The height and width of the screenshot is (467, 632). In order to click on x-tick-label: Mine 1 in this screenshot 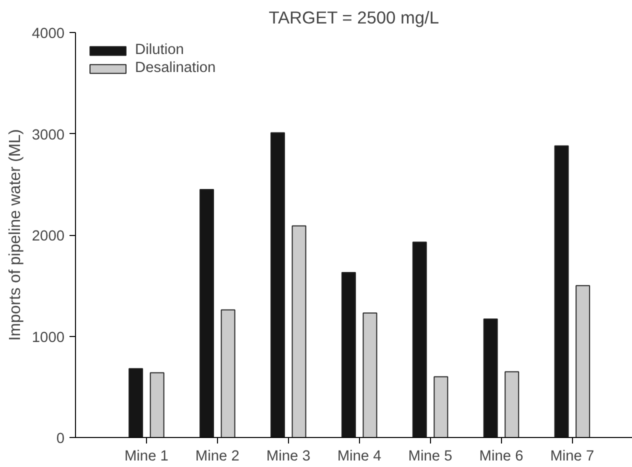, I will do `click(146, 456)`.